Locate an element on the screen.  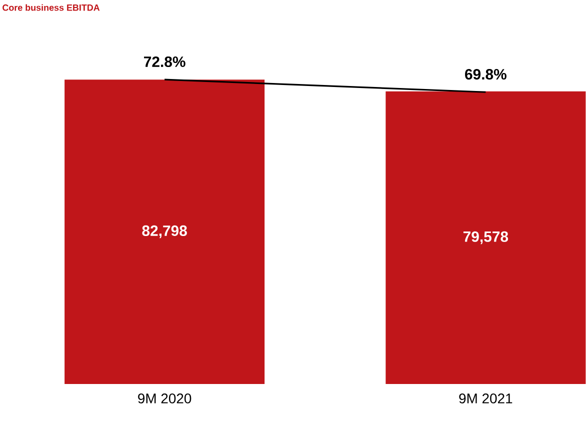
x-tick-label: 9M 2021 is located at coordinates (485, 399).